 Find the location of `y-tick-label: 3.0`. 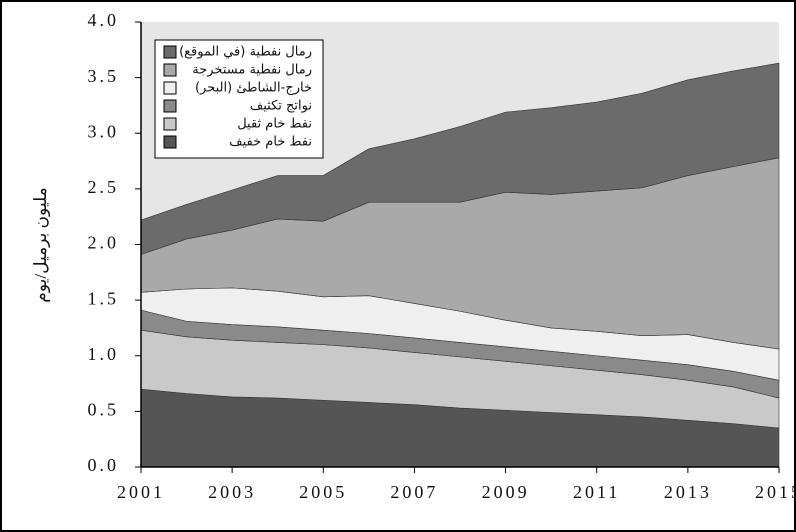

y-tick-label: 3.0 is located at coordinates (104, 131).